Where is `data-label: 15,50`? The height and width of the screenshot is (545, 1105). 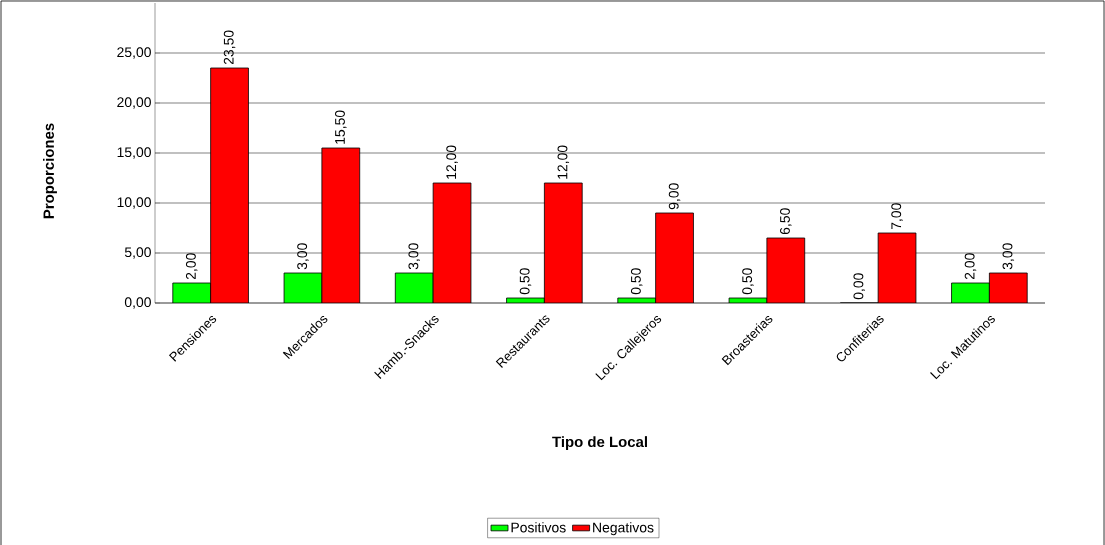
data-label: 15,50 is located at coordinates (341, 127).